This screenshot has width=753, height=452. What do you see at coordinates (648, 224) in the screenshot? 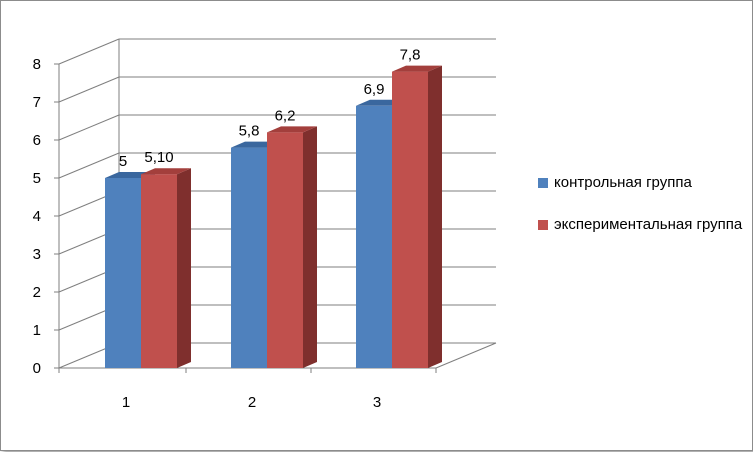
I see `legend-label-experimental: экспериментальная группа` at bounding box center [648, 224].